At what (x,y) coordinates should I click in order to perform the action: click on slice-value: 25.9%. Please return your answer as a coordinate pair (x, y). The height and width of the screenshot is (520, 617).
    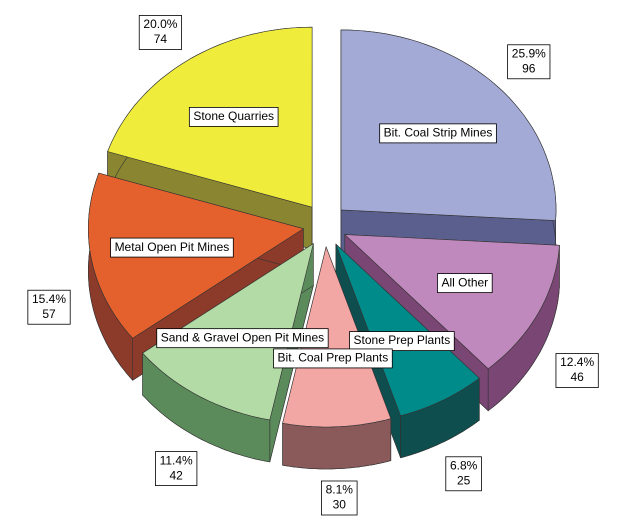
    Looking at the image, I should click on (529, 53).